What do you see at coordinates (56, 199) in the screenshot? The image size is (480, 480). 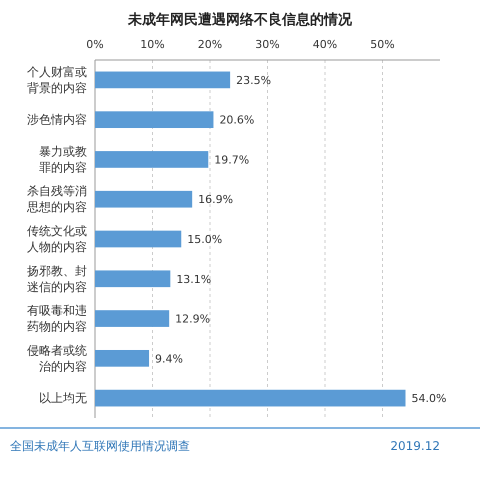 I see `y-tick-label: 杀自残等消思想的内容` at bounding box center [56, 199].